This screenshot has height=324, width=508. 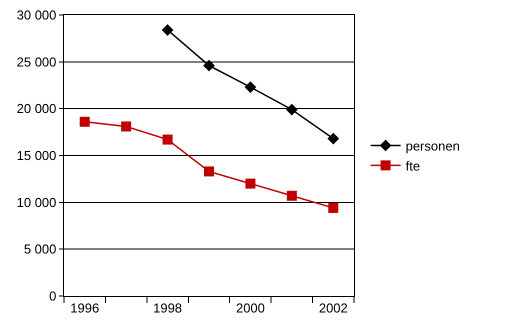 I want to click on x-tick-label: 1996, so click(x=85, y=308).